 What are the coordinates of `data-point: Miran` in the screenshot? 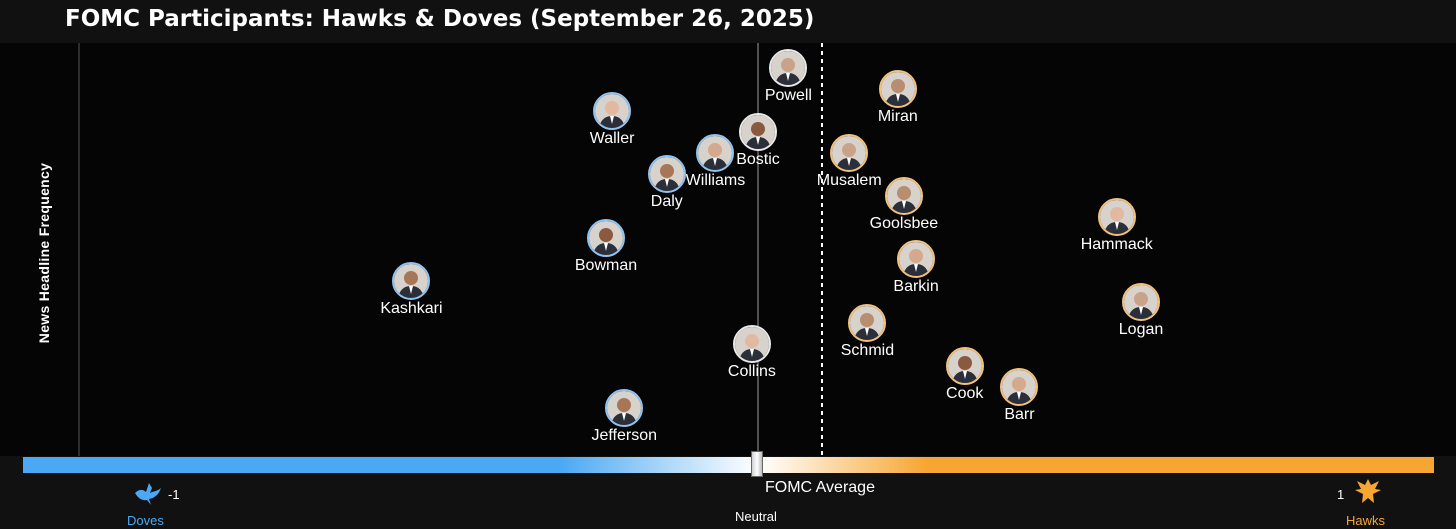 It's located at (898, 98).